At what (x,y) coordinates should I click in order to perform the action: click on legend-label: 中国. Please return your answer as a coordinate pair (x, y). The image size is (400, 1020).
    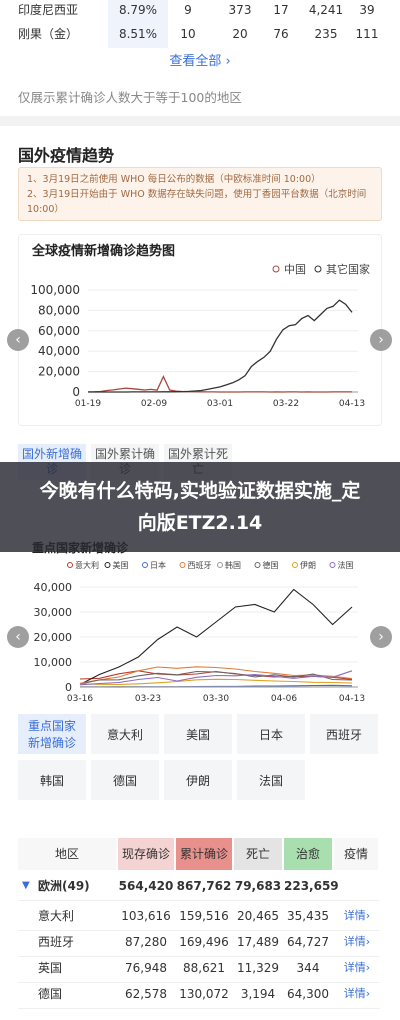
    Looking at the image, I should click on (295, 269).